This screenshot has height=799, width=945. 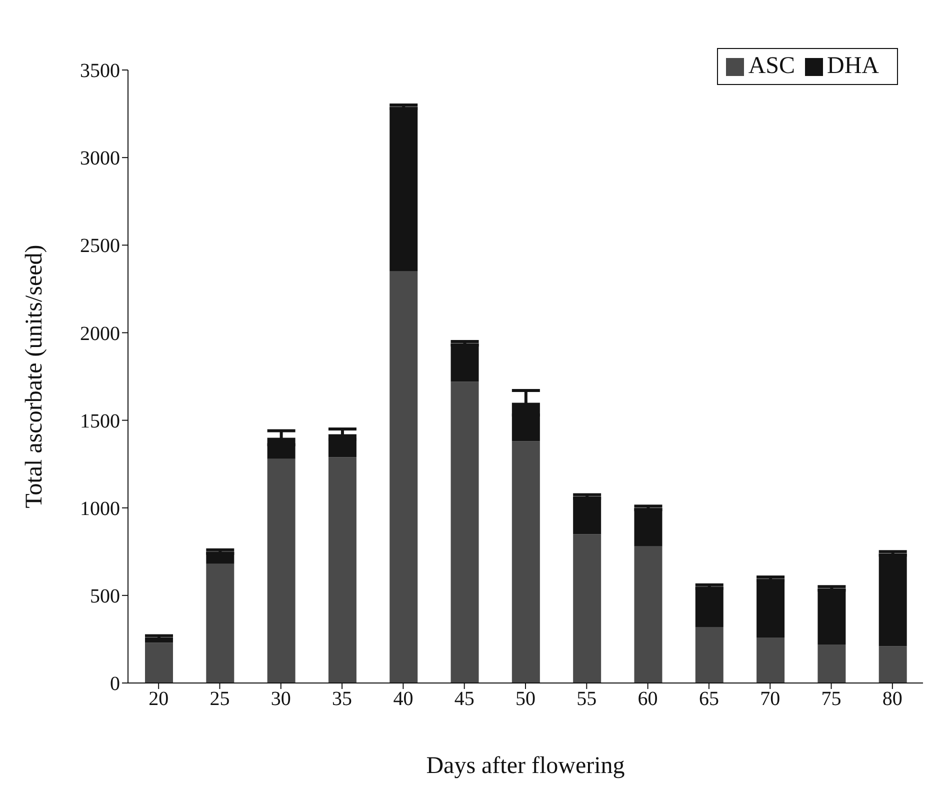 What do you see at coordinates (100, 71) in the screenshot?
I see `y-tick-label: 3500` at bounding box center [100, 71].